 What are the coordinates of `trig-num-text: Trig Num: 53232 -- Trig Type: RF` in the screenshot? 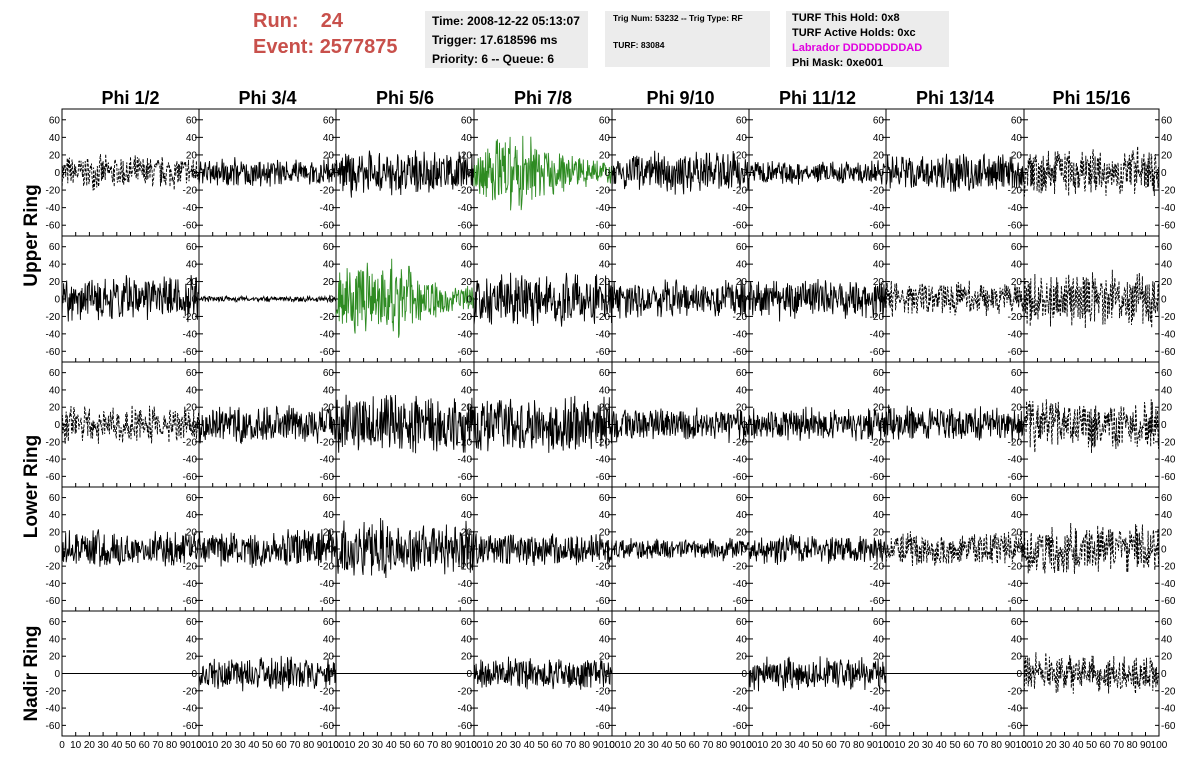 It's located at (678, 18).